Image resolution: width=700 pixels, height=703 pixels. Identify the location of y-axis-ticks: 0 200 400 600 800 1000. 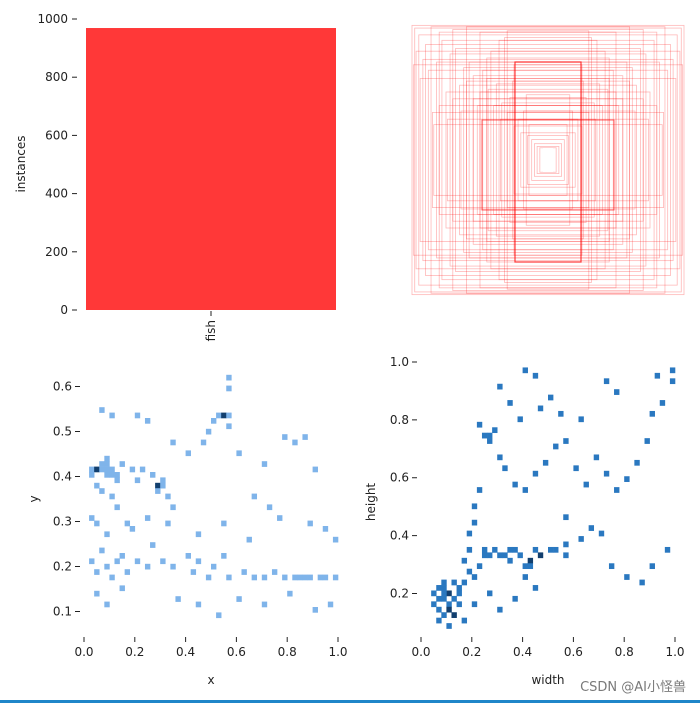
(57, 164).